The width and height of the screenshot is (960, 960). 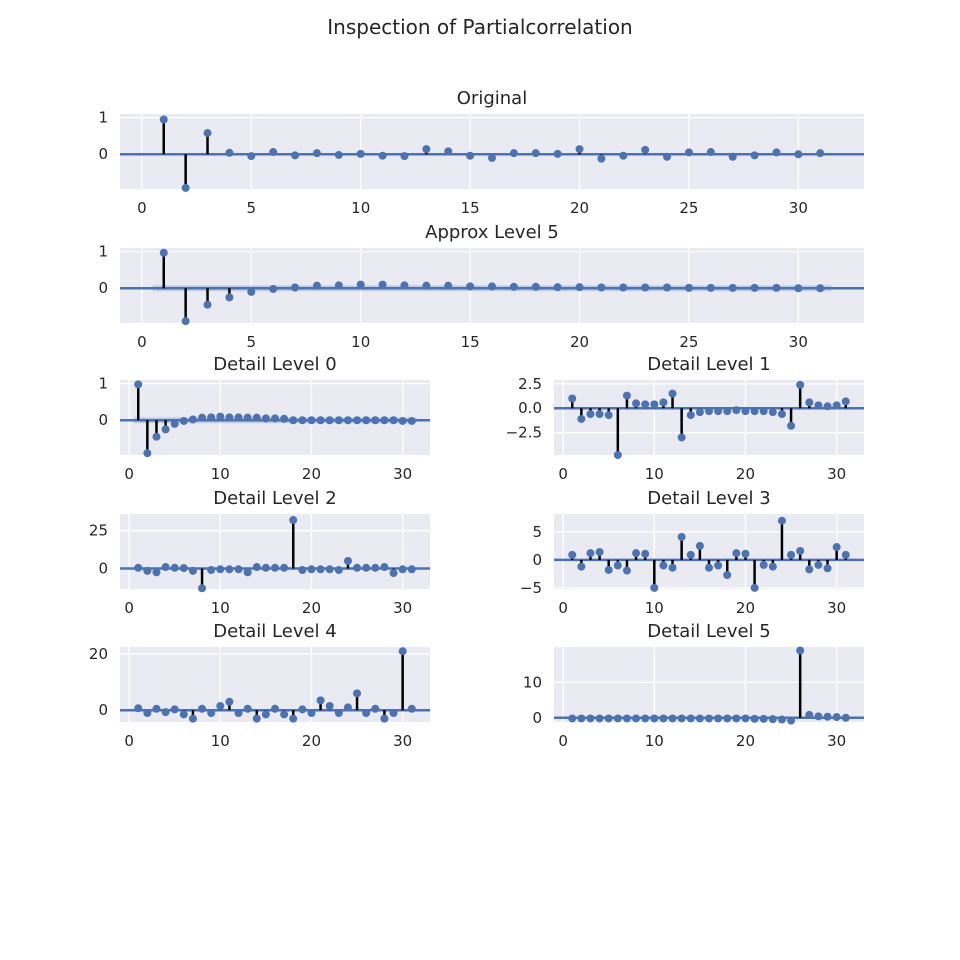 What do you see at coordinates (688, 208) in the screenshot?
I see `x-tick-label: 25` at bounding box center [688, 208].